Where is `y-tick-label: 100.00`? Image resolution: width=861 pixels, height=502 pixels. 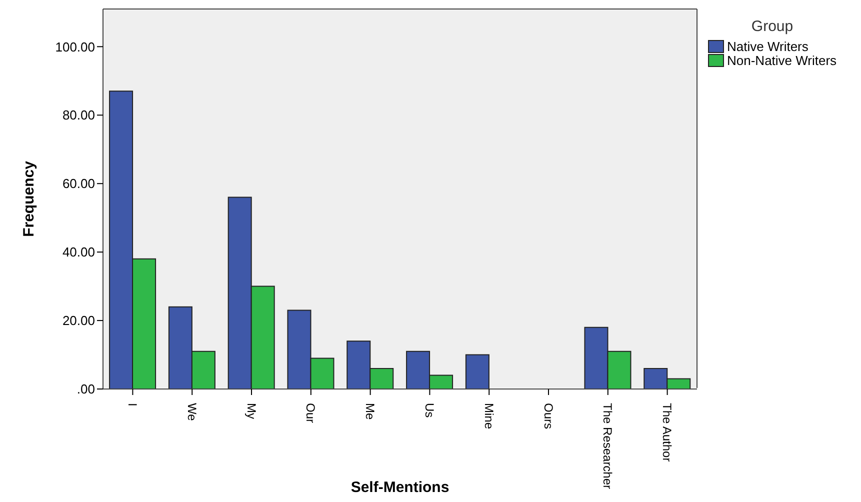
y-tick-label: 100.00 is located at coordinates (75, 46).